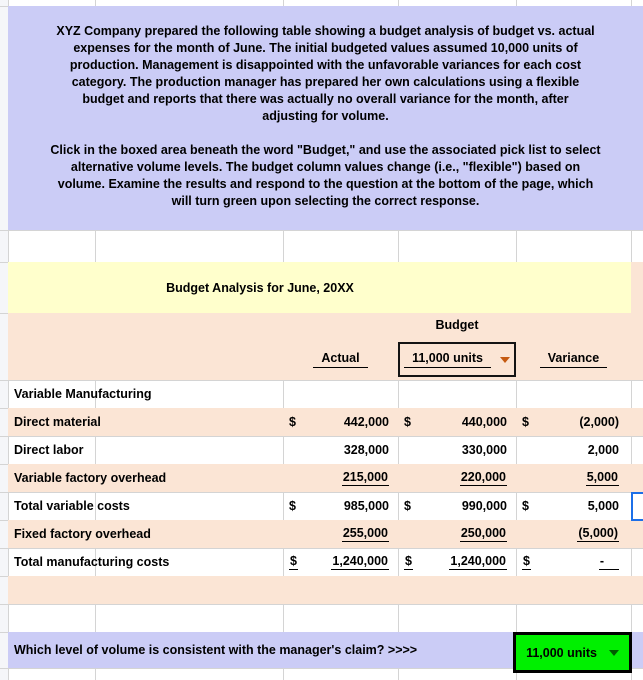 This screenshot has height=680, width=643. I want to click on budget-cell: $1,240,000, so click(455, 562).